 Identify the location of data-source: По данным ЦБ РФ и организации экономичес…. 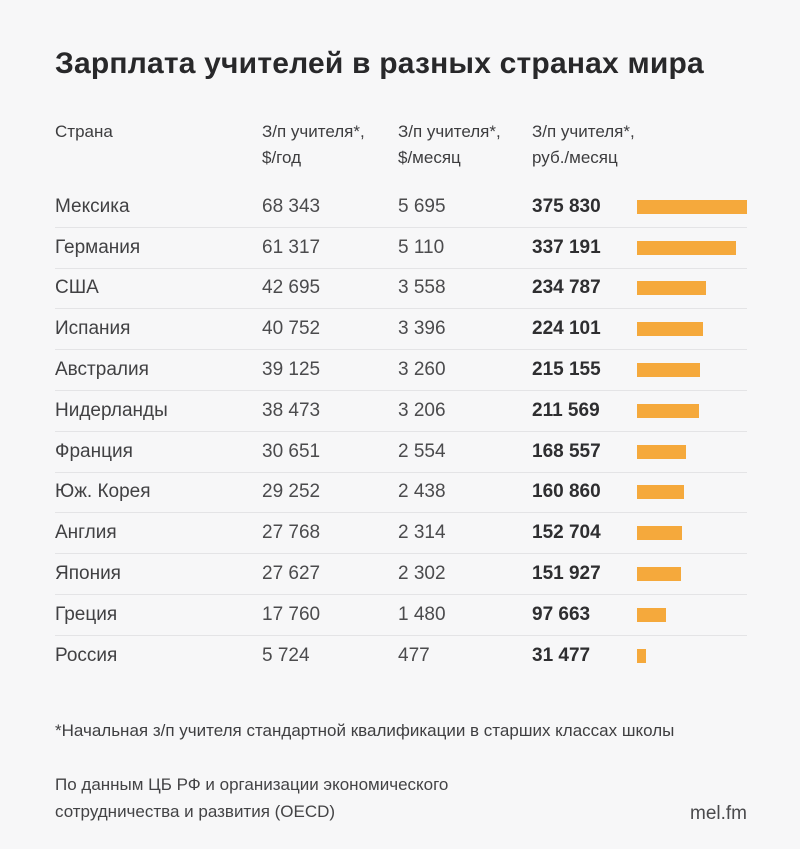
(251, 798).